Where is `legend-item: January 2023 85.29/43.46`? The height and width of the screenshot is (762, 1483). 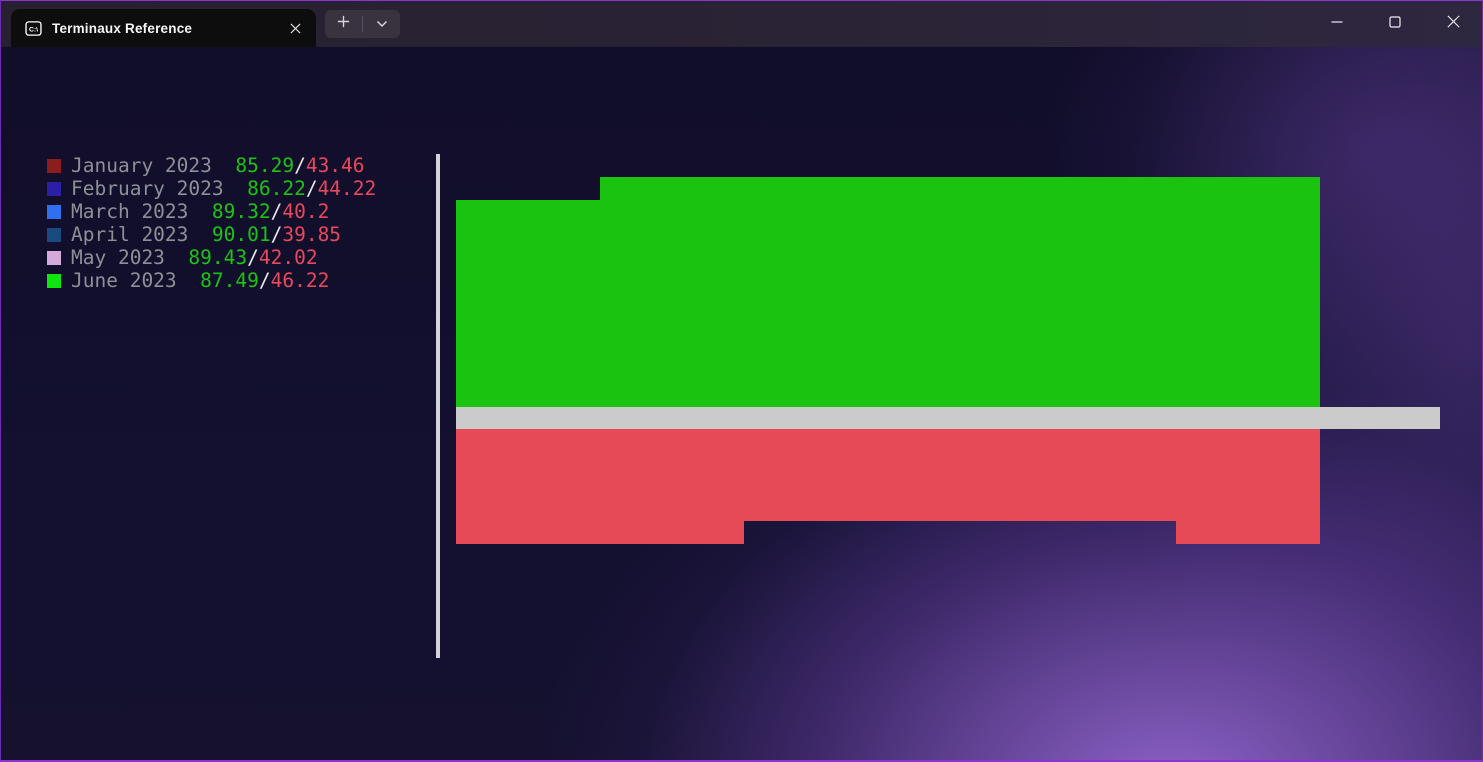
legend-item: January 2023 85.29/43.46 is located at coordinates (206, 165).